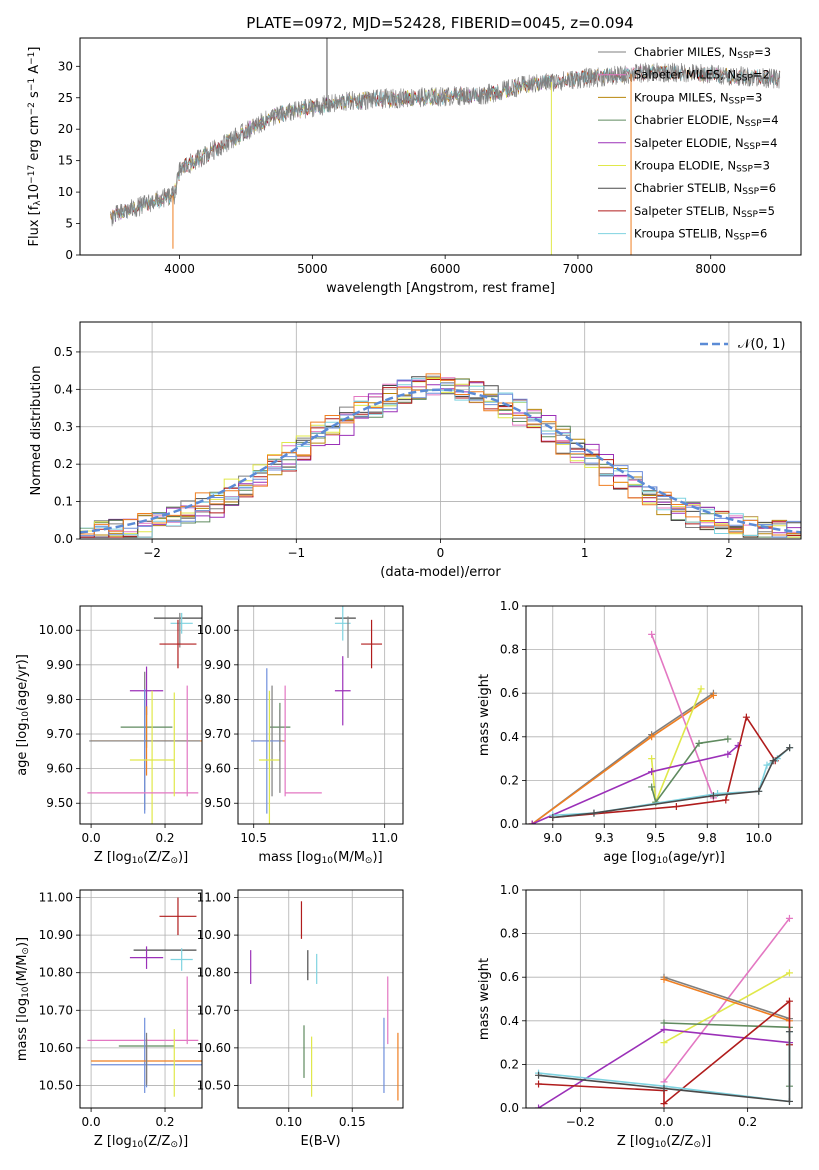  I want to click on legend-entry: Salpeter STELIB, NSSP=5, so click(704, 212).